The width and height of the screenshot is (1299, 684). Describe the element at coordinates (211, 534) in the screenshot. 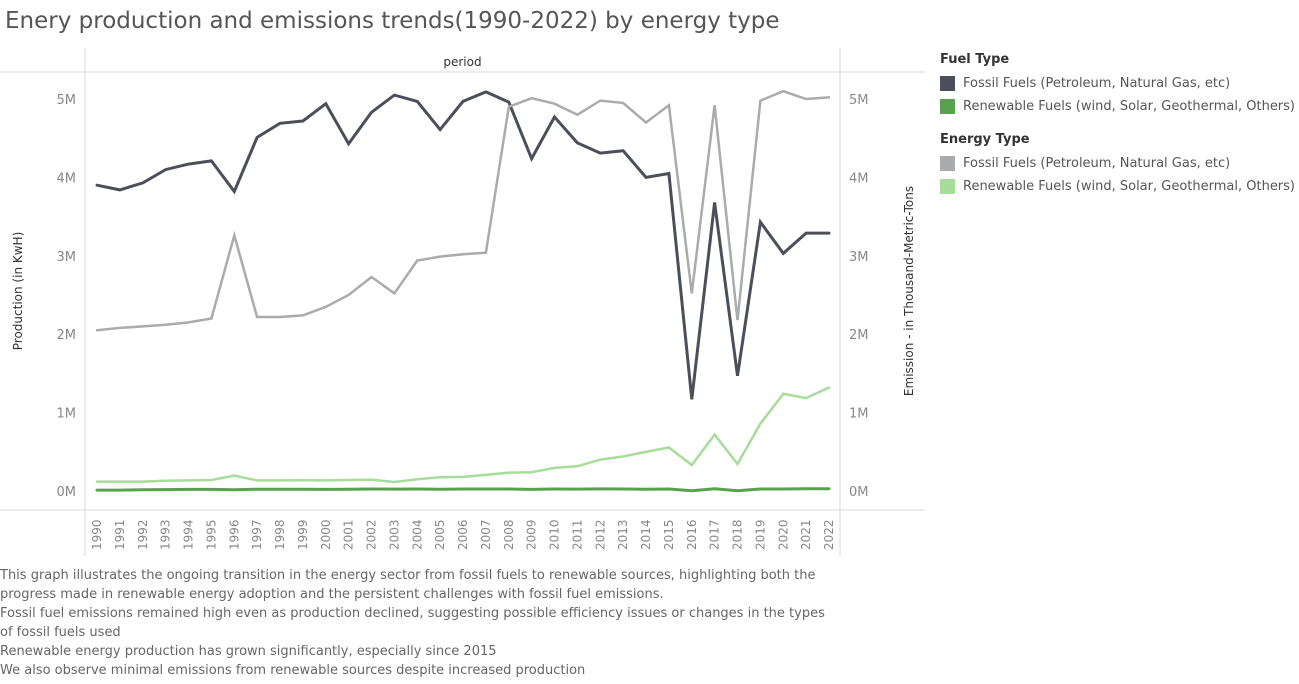

I see `x-tick-label: 1995` at that location.